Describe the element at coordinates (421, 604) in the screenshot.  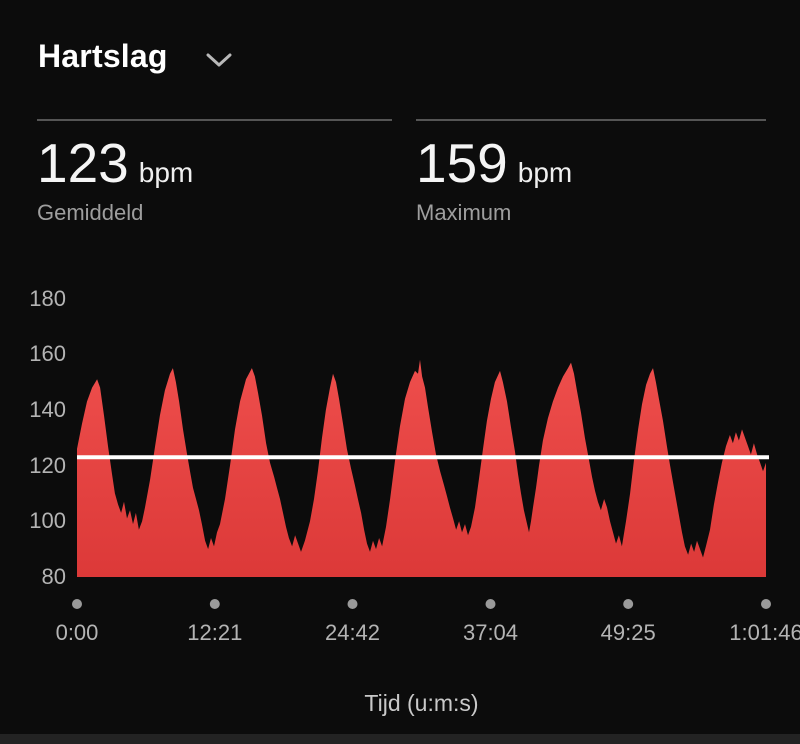
I see `x-axis-dots` at that location.